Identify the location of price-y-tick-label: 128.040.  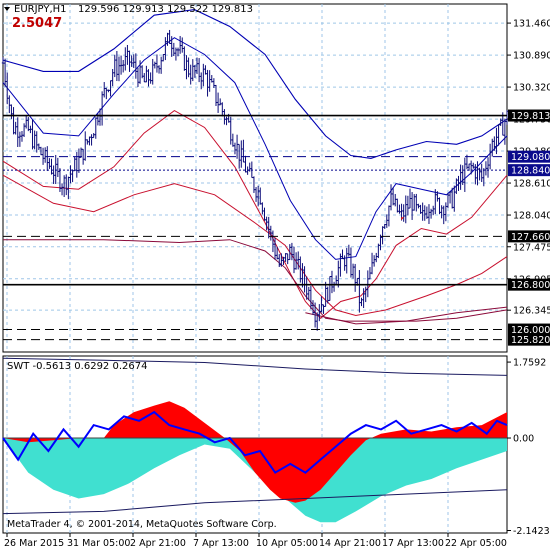
(531, 216).